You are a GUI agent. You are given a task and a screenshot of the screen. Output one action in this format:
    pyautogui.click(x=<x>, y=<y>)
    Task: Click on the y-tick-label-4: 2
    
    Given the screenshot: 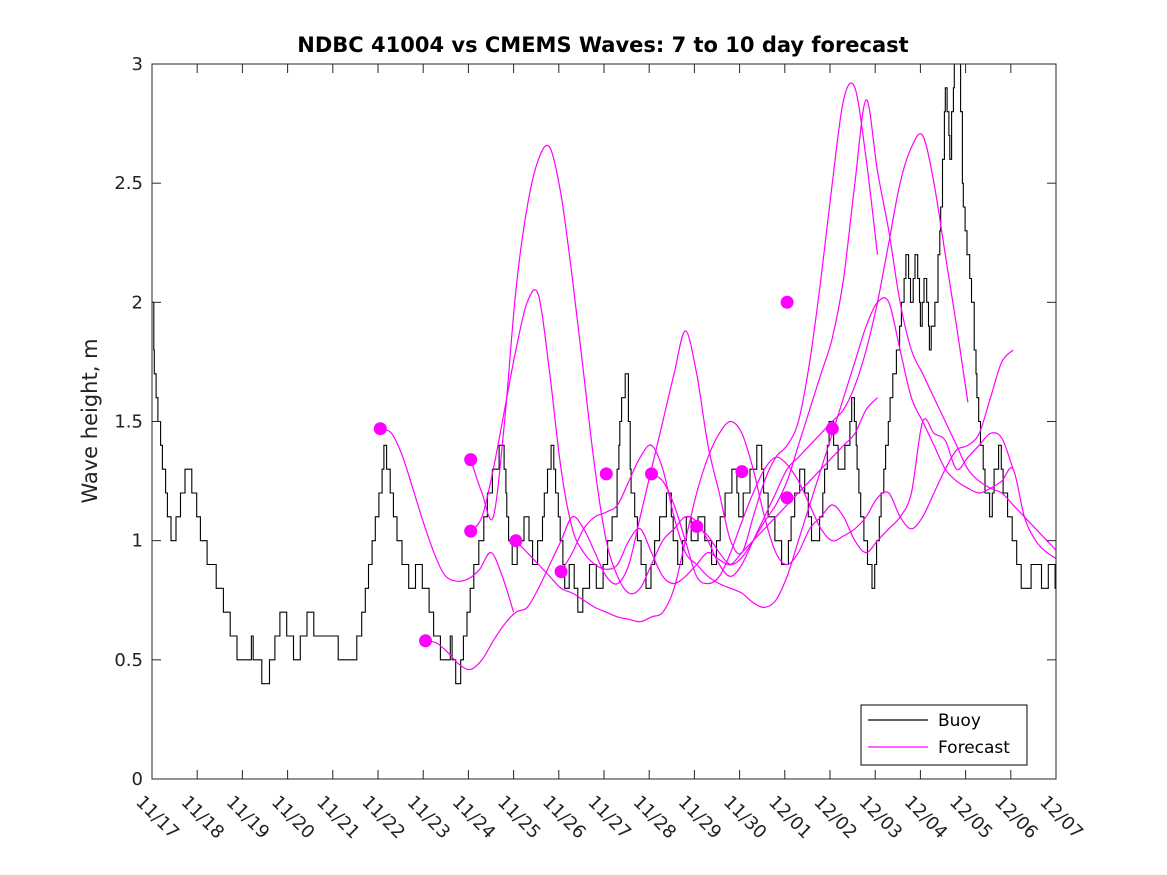 What is the action you would take?
    pyautogui.click(x=137, y=302)
    